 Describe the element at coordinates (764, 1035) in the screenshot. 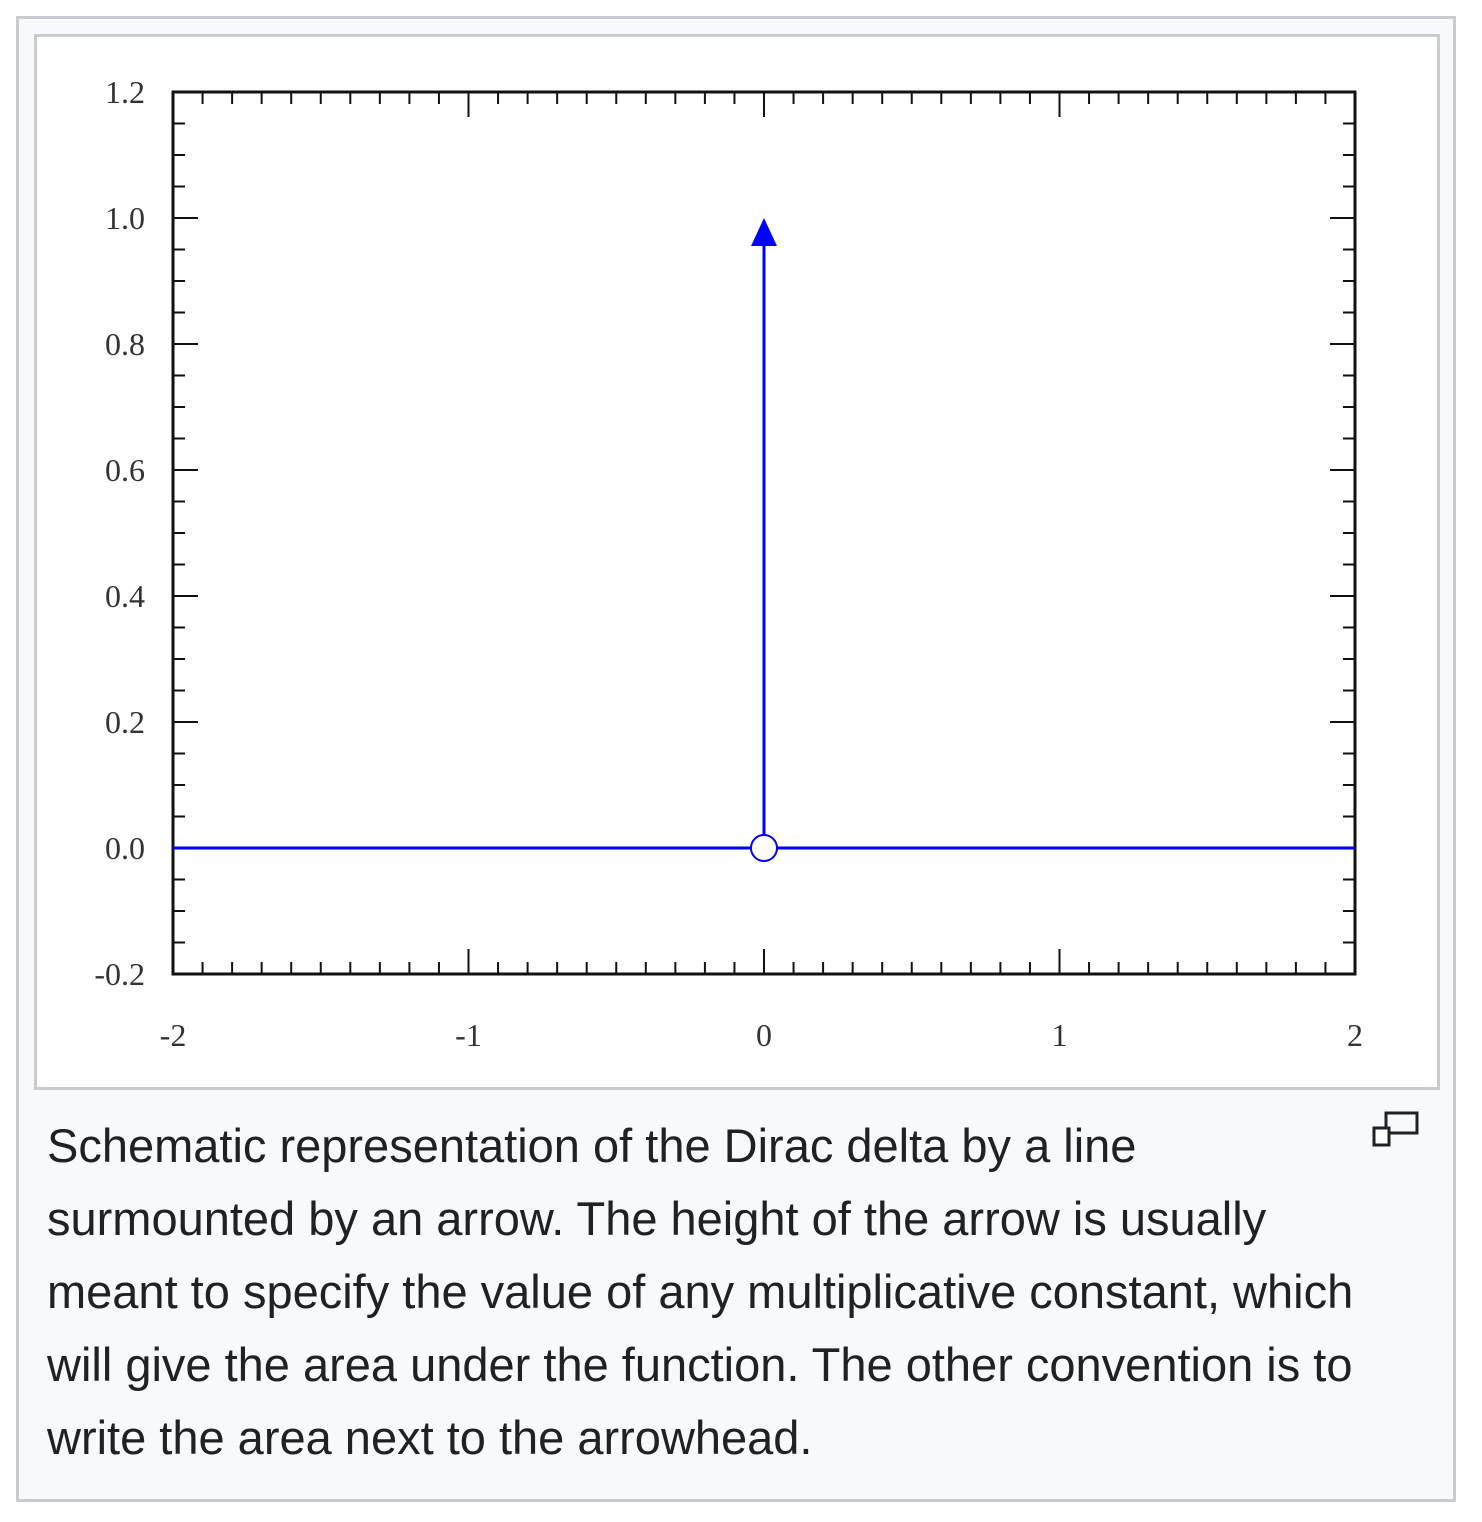

I see `x-tick-label: 0` at that location.